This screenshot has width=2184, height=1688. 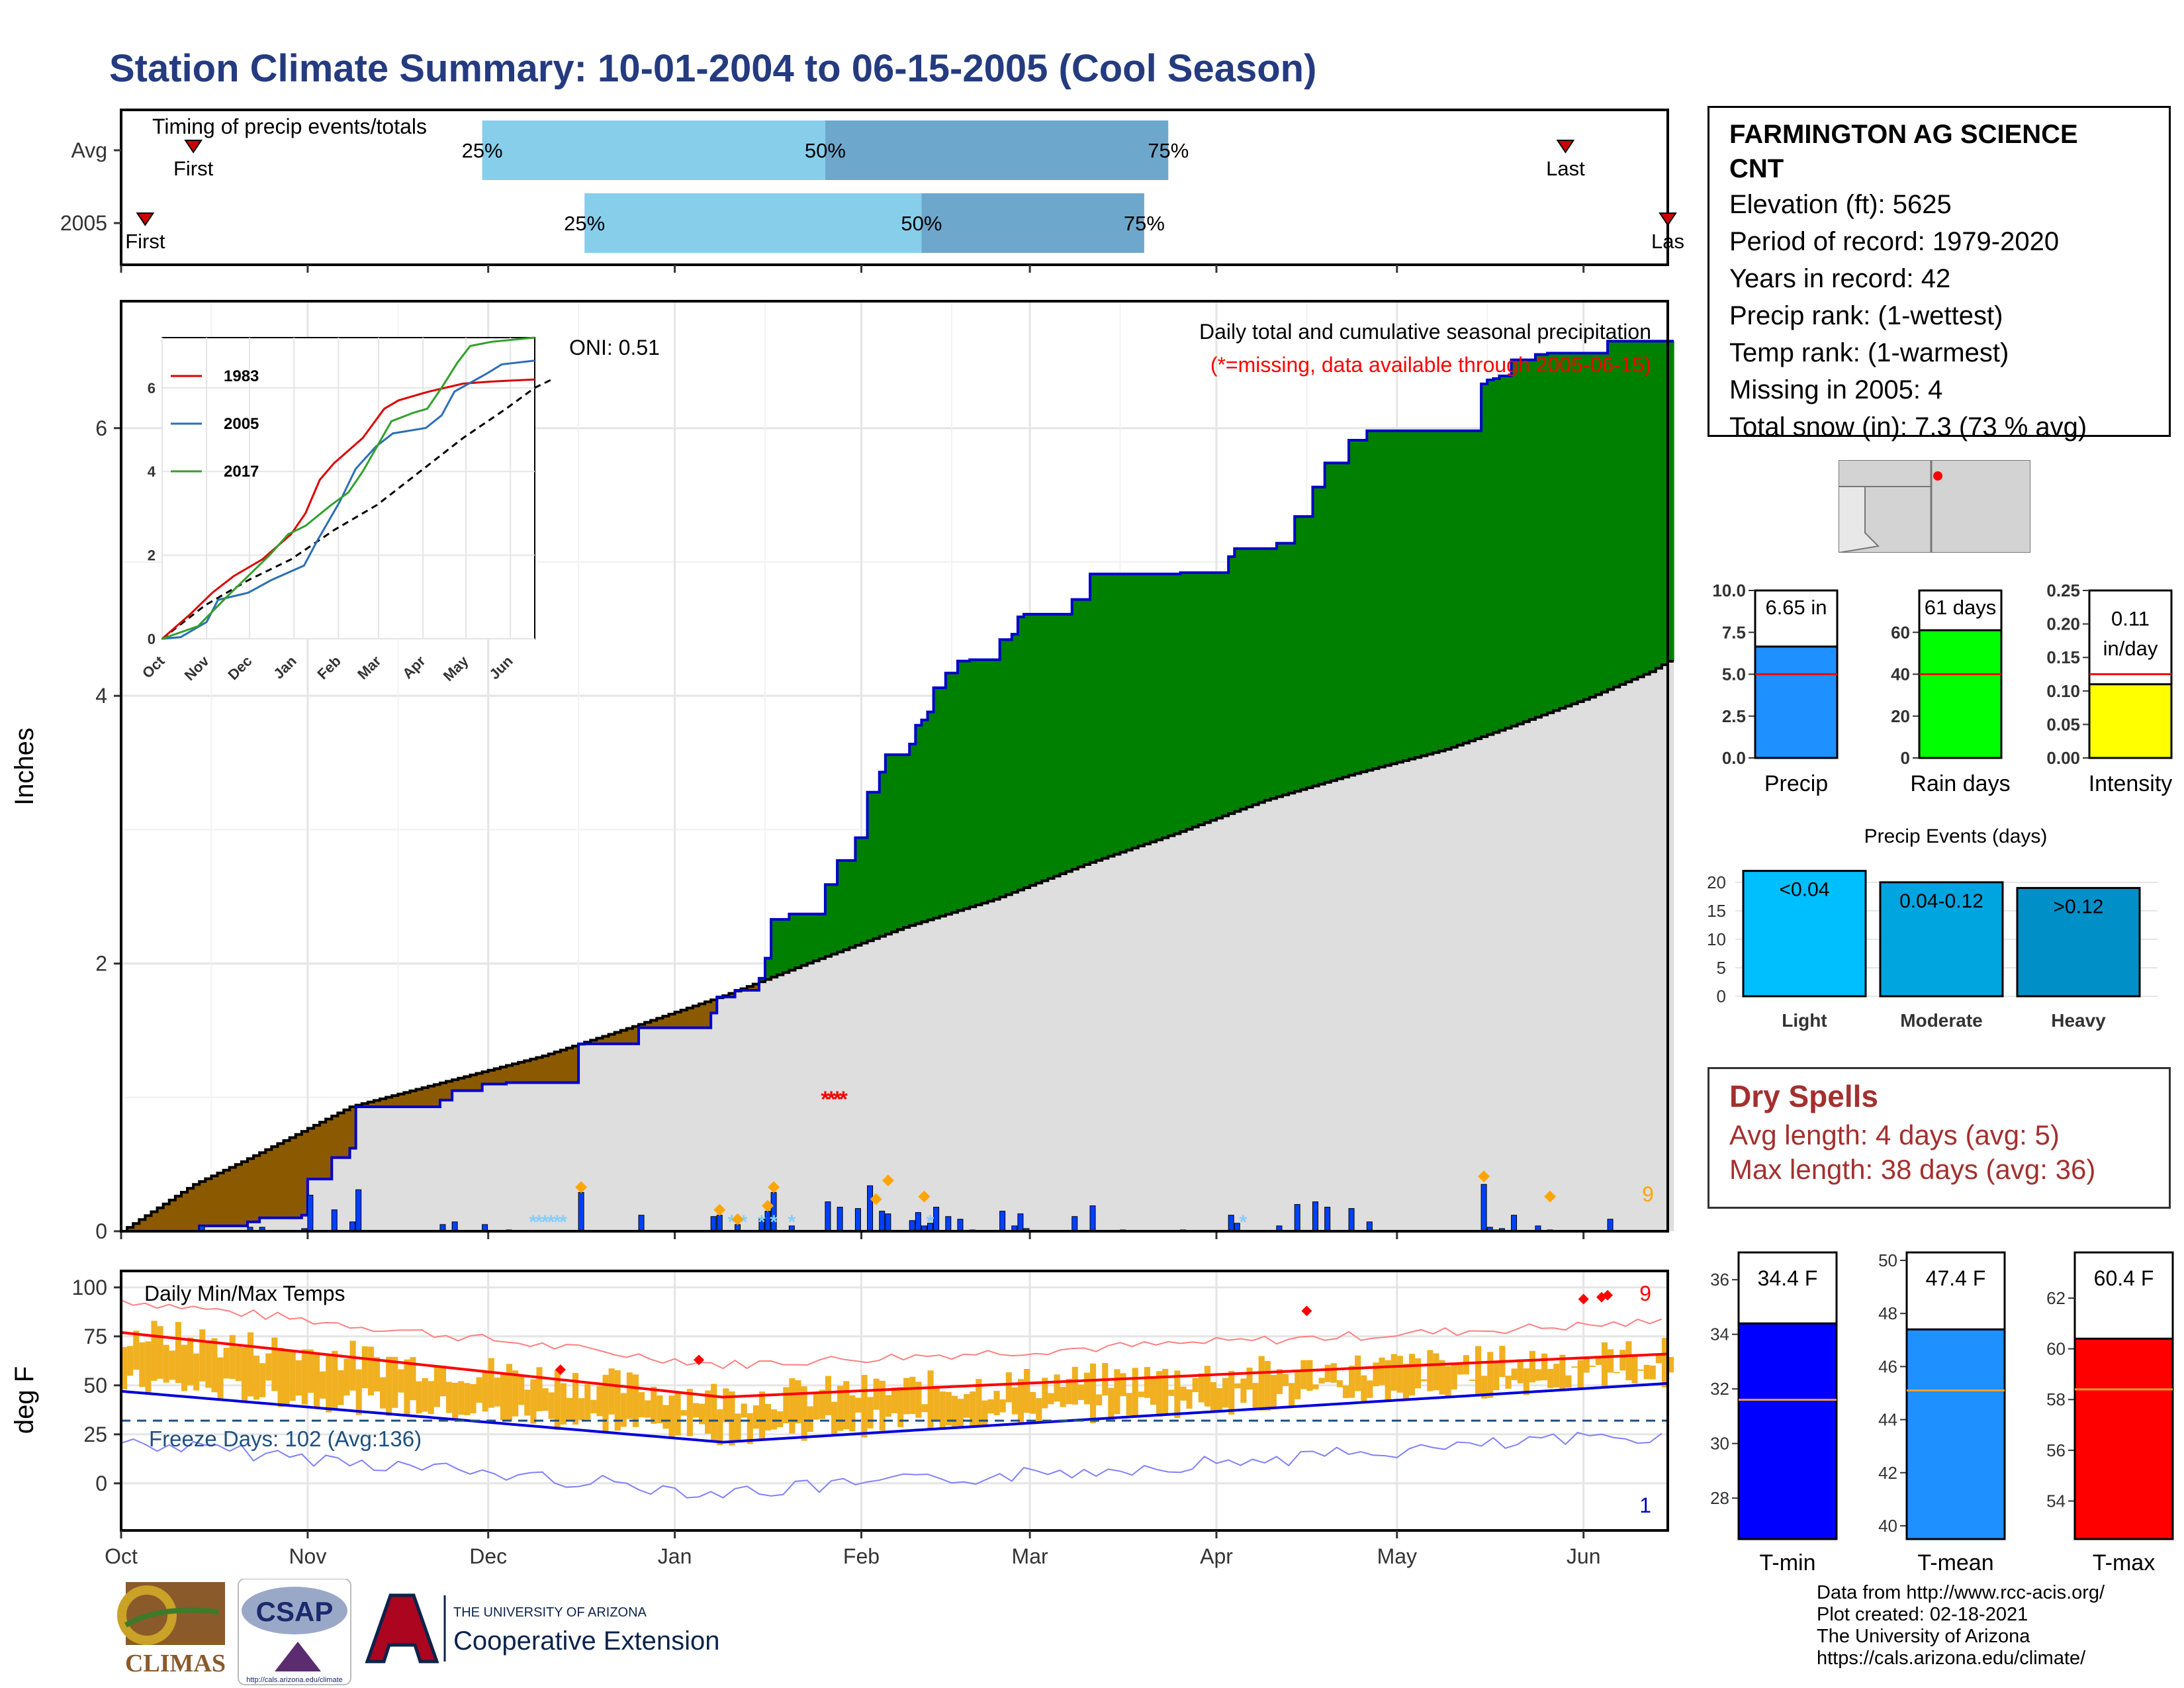 I want to click on climas-text: CLIMAS, so click(x=176, y=1663).